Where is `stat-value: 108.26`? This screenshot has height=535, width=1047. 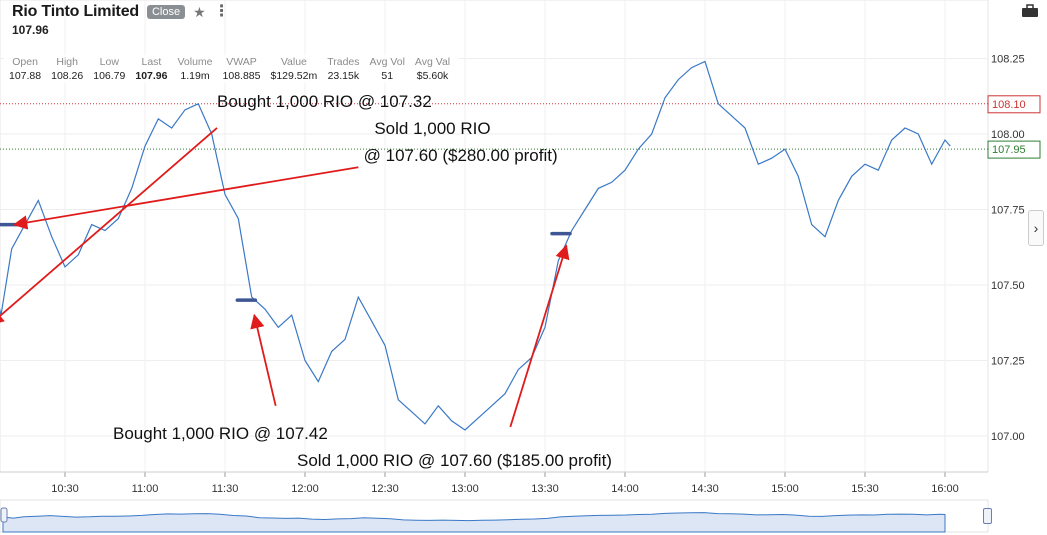 stat-value: 108.26 is located at coordinates (67, 76).